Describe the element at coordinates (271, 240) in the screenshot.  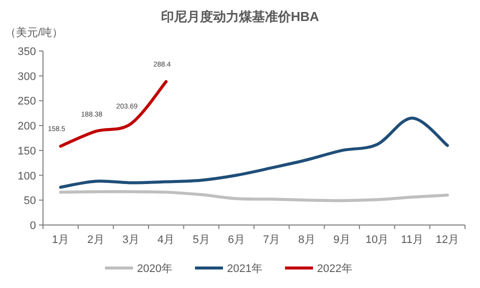
I see `x-tick-label: 7月` at that location.